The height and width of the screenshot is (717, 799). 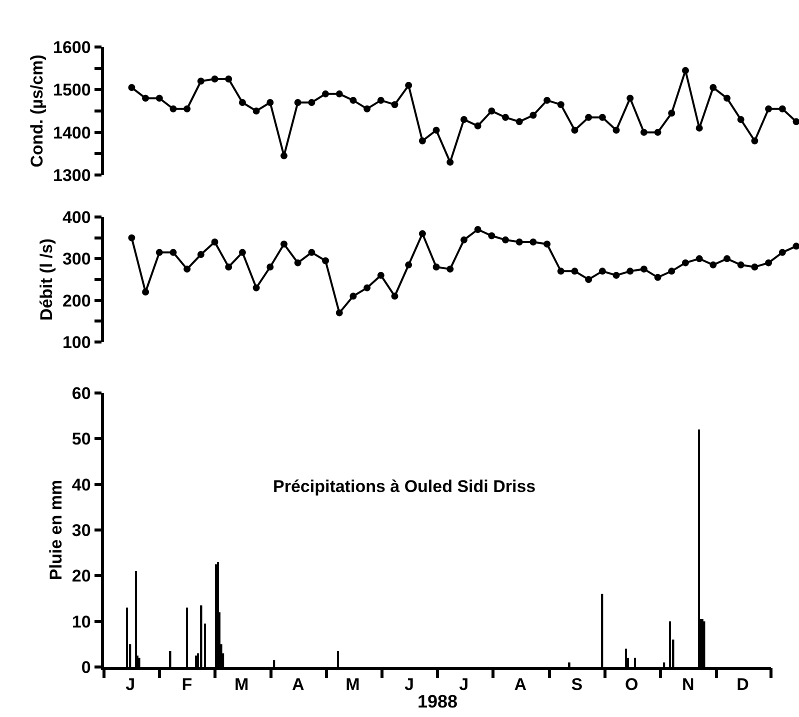 What do you see at coordinates (46, 279) in the screenshot?
I see `y-axis-title: Débit (l /s)` at bounding box center [46, 279].